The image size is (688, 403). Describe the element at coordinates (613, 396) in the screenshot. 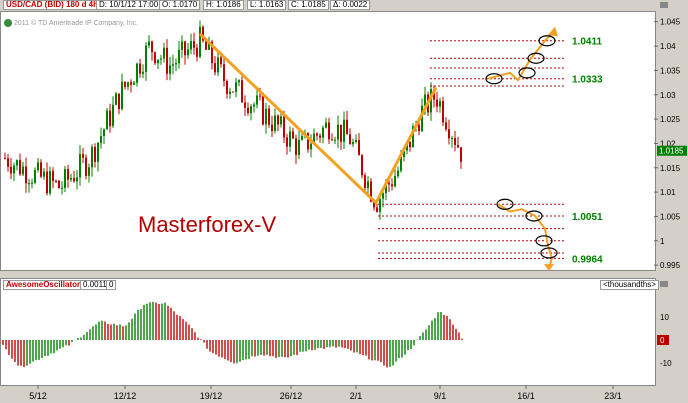

I see `x-axis-label: 23/1` at that location.